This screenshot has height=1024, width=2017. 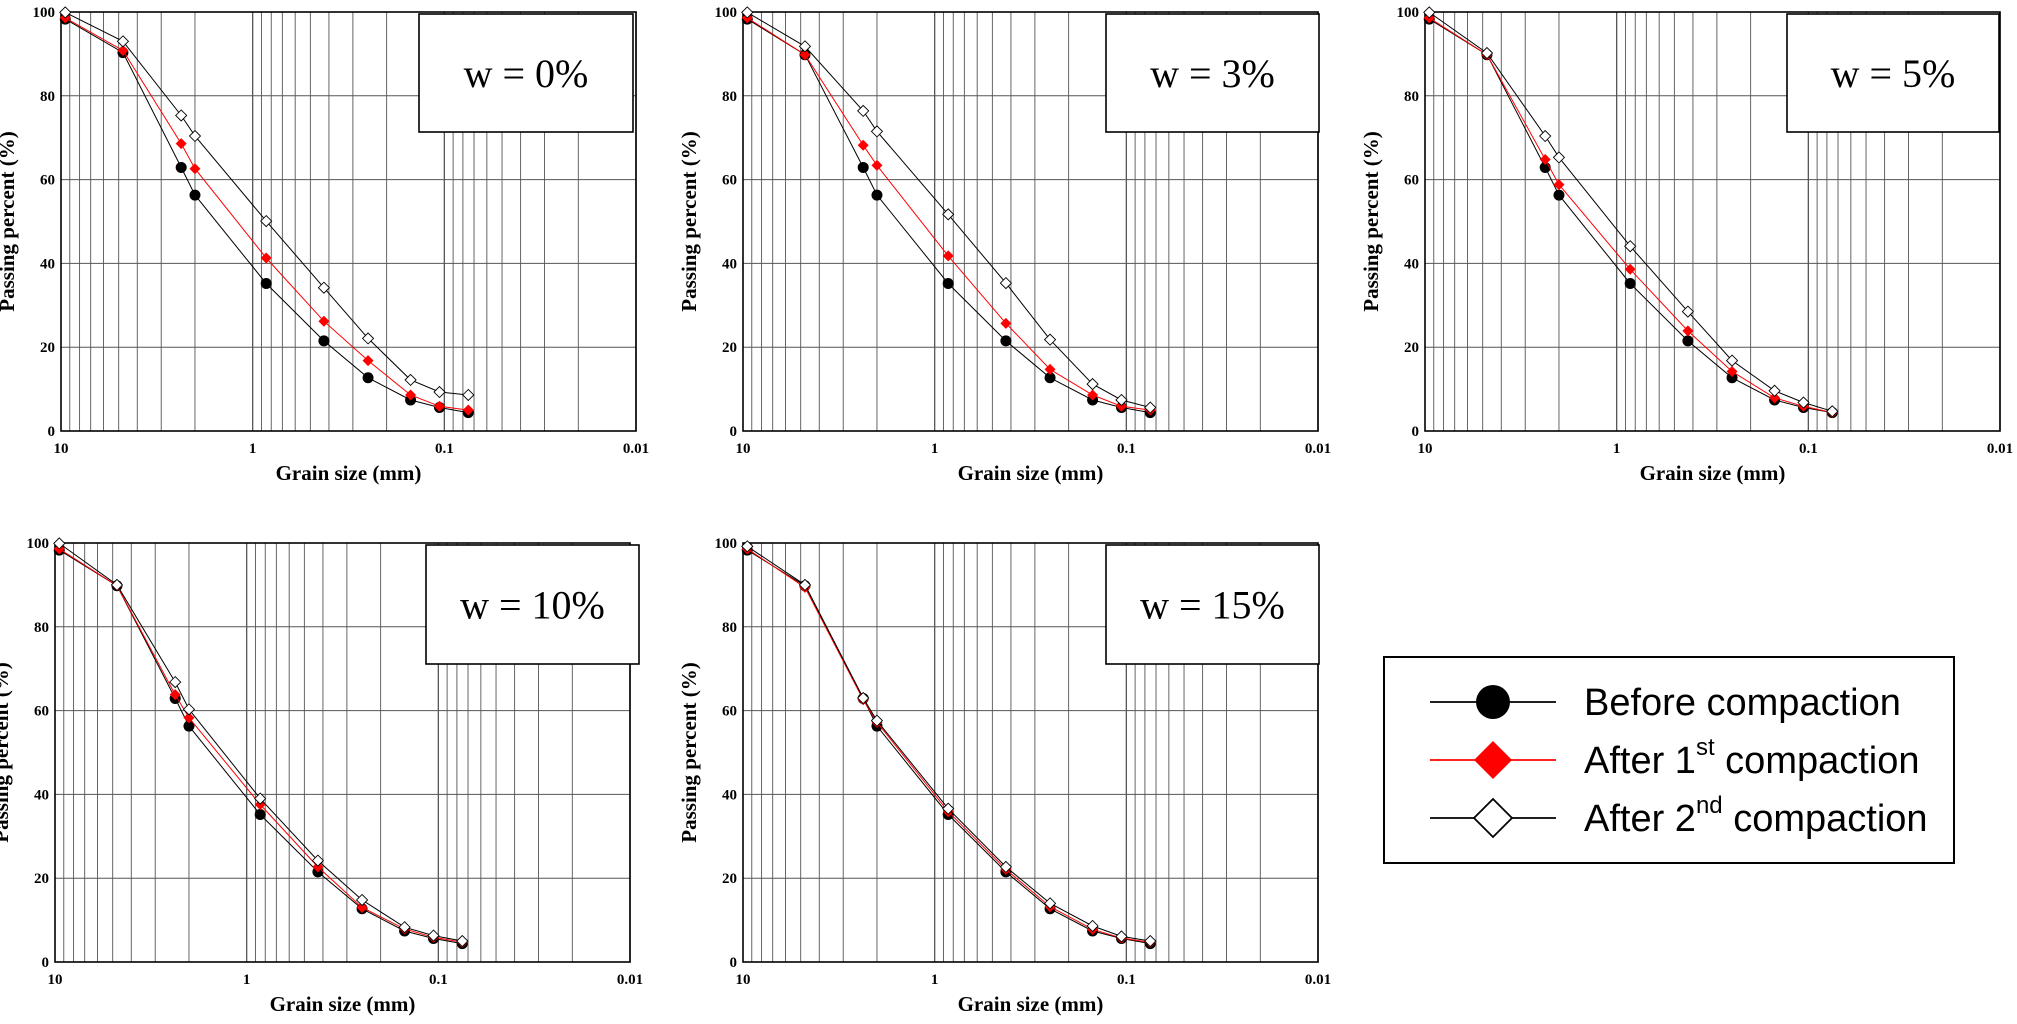 I want to click on annotation-box-w15, so click(x=1212, y=604).